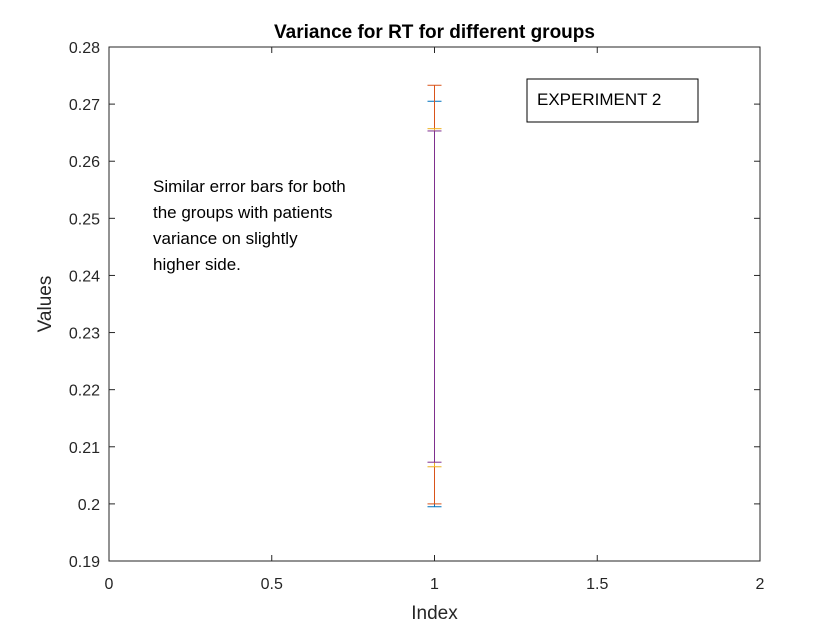 This screenshot has height=630, width=840. What do you see at coordinates (109, 584) in the screenshot?
I see `x-tick-label: 0` at bounding box center [109, 584].